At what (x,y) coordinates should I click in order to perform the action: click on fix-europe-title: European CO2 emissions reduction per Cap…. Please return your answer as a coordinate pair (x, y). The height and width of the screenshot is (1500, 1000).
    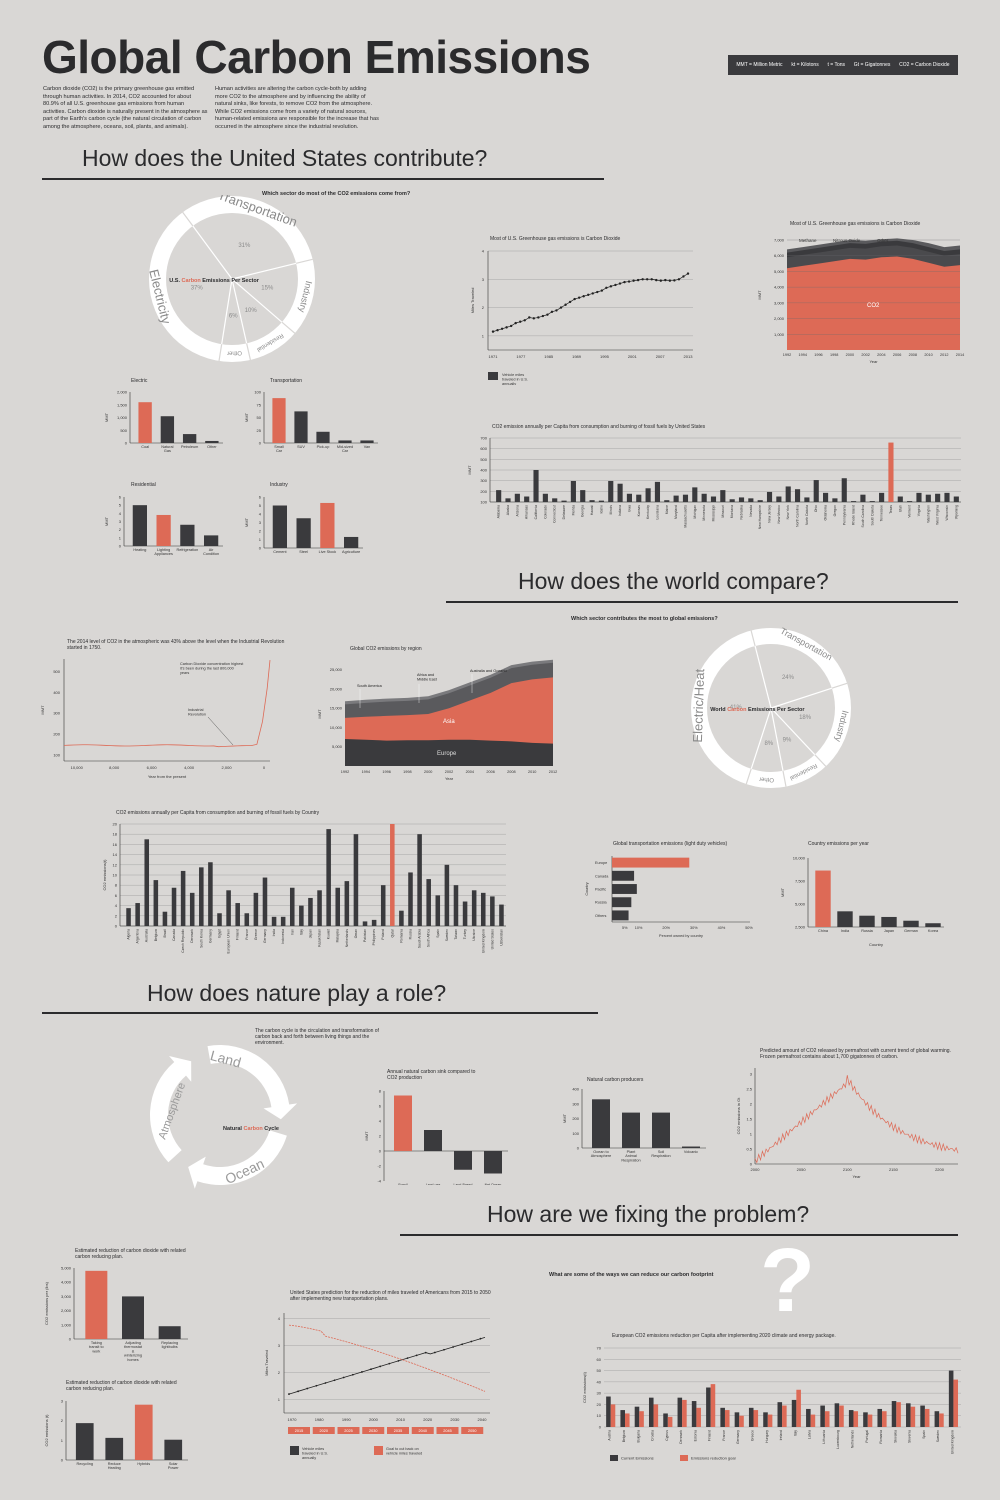
    Looking at the image, I should click on (724, 1336).